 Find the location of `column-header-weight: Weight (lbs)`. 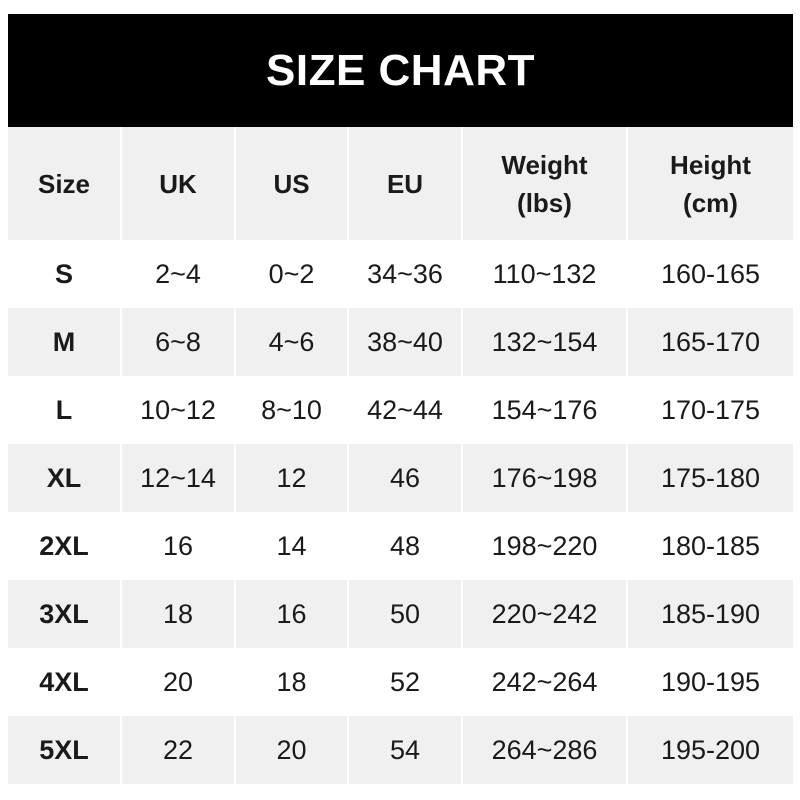

column-header-weight: Weight (lbs) is located at coordinates (544, 183).